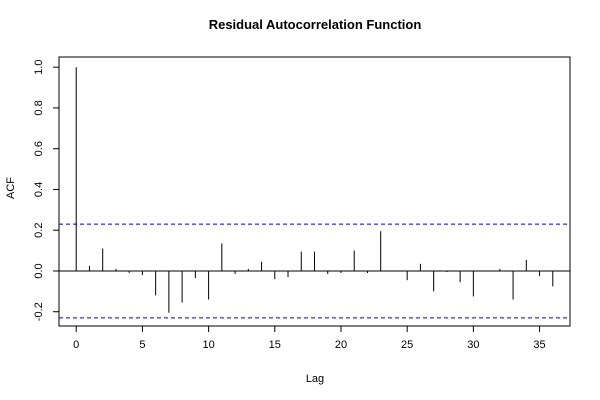 The height and width of the screenshot is (400, 600). I want to click on x-tick-label: 5, so click(142, 345).